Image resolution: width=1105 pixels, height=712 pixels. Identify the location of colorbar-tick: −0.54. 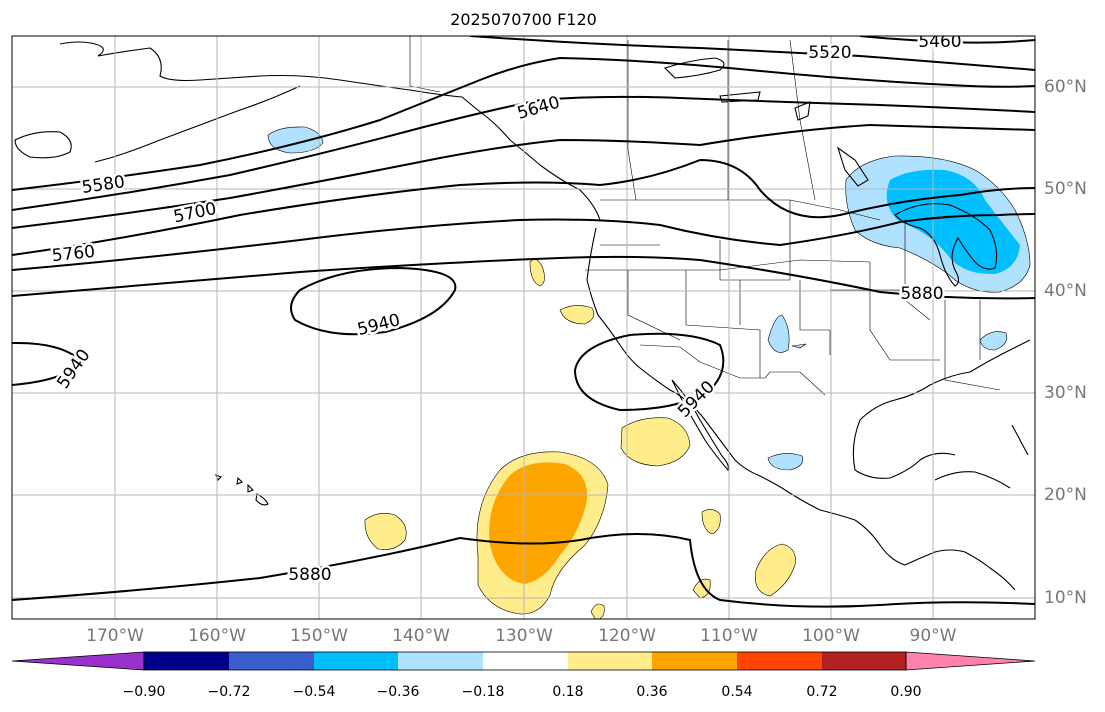
(314, 692).